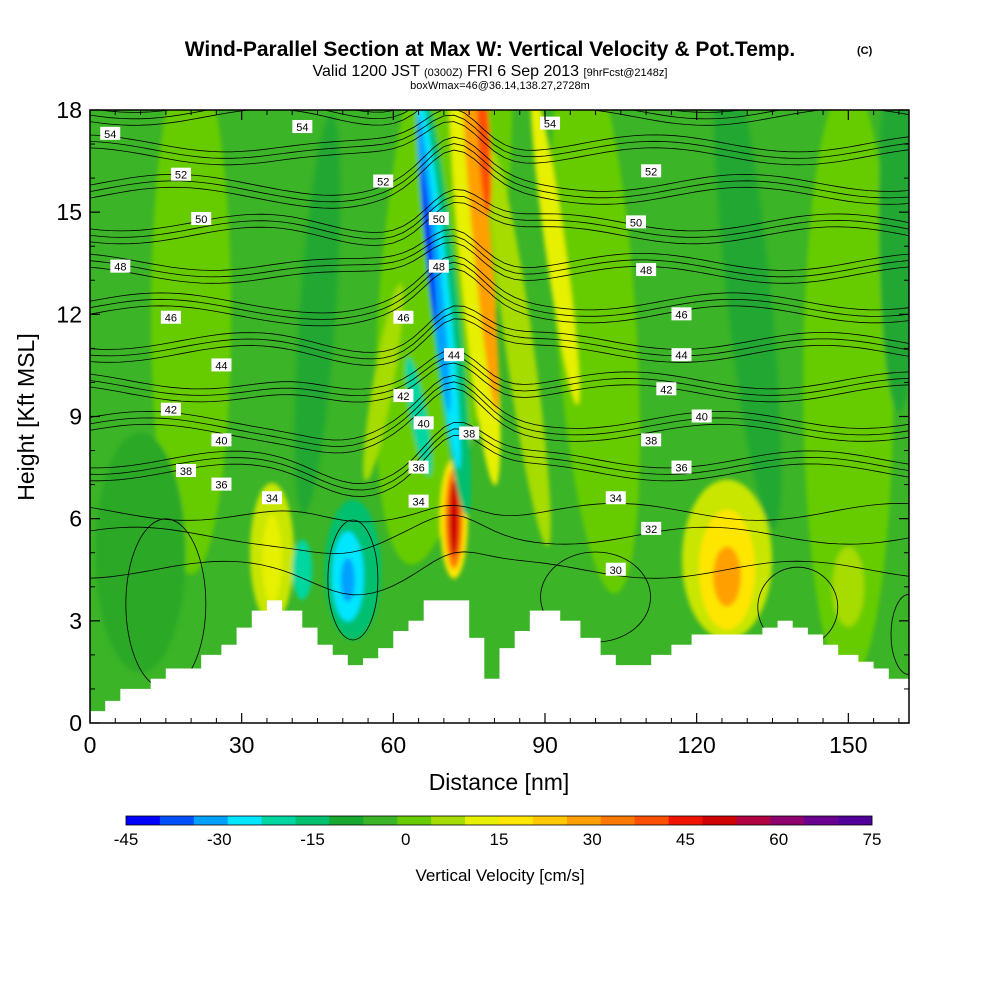 The width and height of the screenshot is (1000, 1000). Describe the element at coordinates (499, 839) in the screenshot. I see `colorbar-tick-label: 15` at that location.